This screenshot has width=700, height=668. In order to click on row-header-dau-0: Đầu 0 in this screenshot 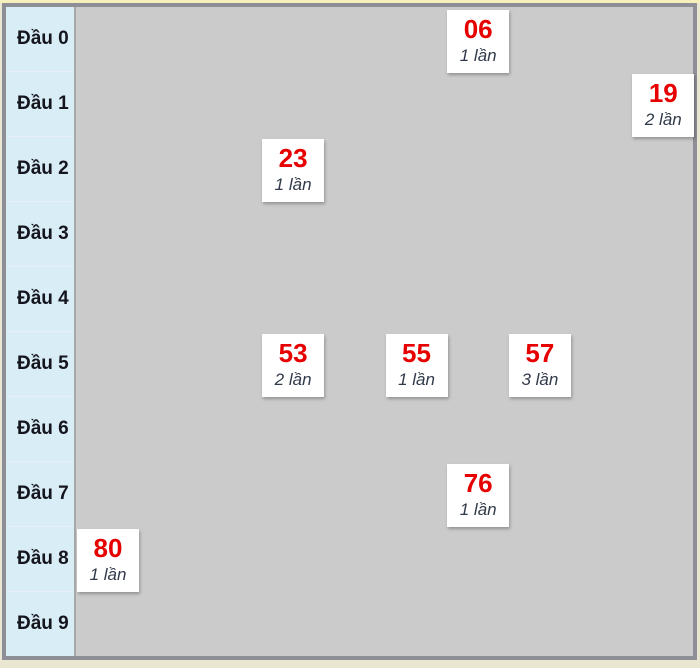, I will do `click(40, 39)`.